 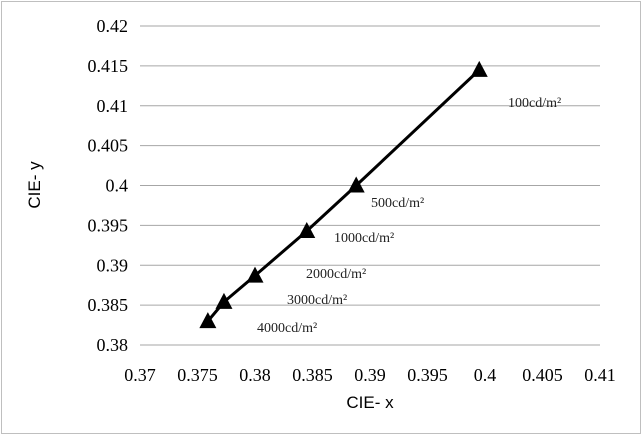 I want to click on y-tick-label: 0.42, so click(x=113, y=26).